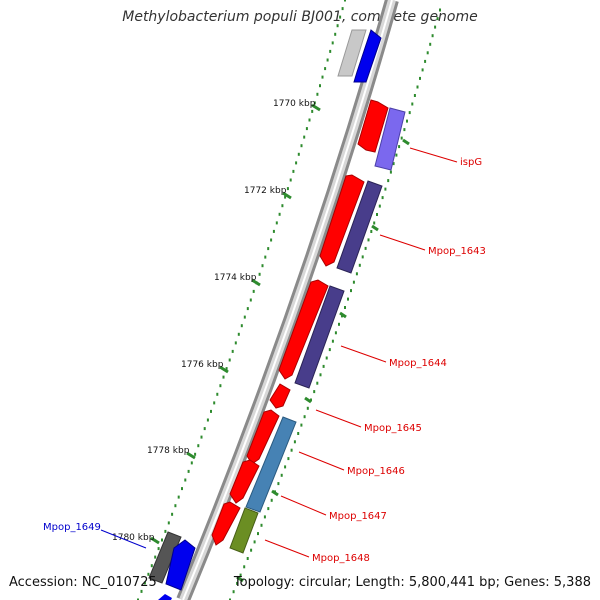 This screenshot has height=600, width=600. Describe the element at coordinates (341, 558) in the screenshot. I see `gene-label-Mpop_1648: Mpop_1648` at that location.